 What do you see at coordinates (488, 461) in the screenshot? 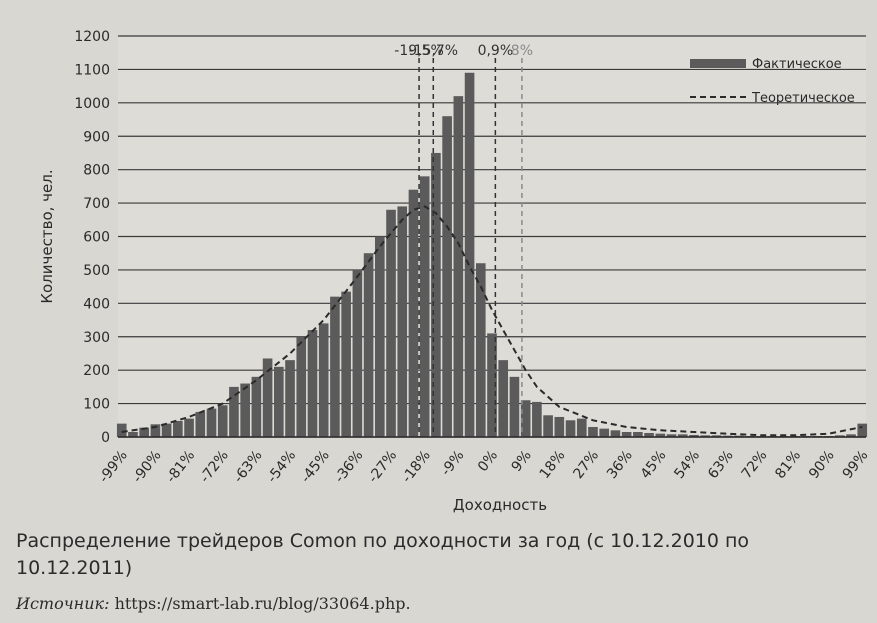
I see `x-tick-label: 0%` at bounding box center [488, 461].